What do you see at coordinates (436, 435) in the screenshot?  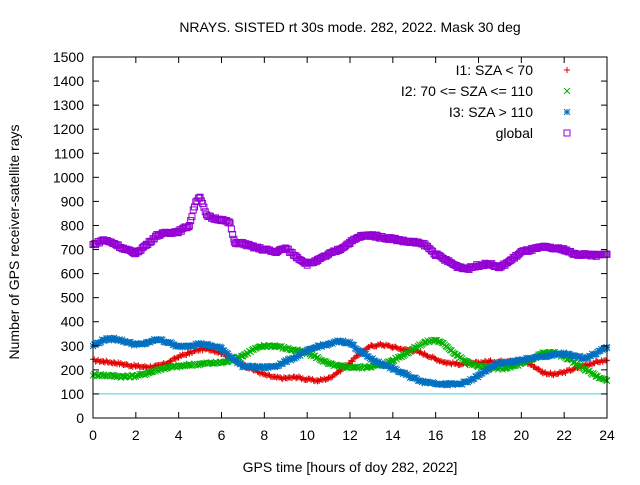 I see `x-tick-label: 16` at bounding box center [436, 435].